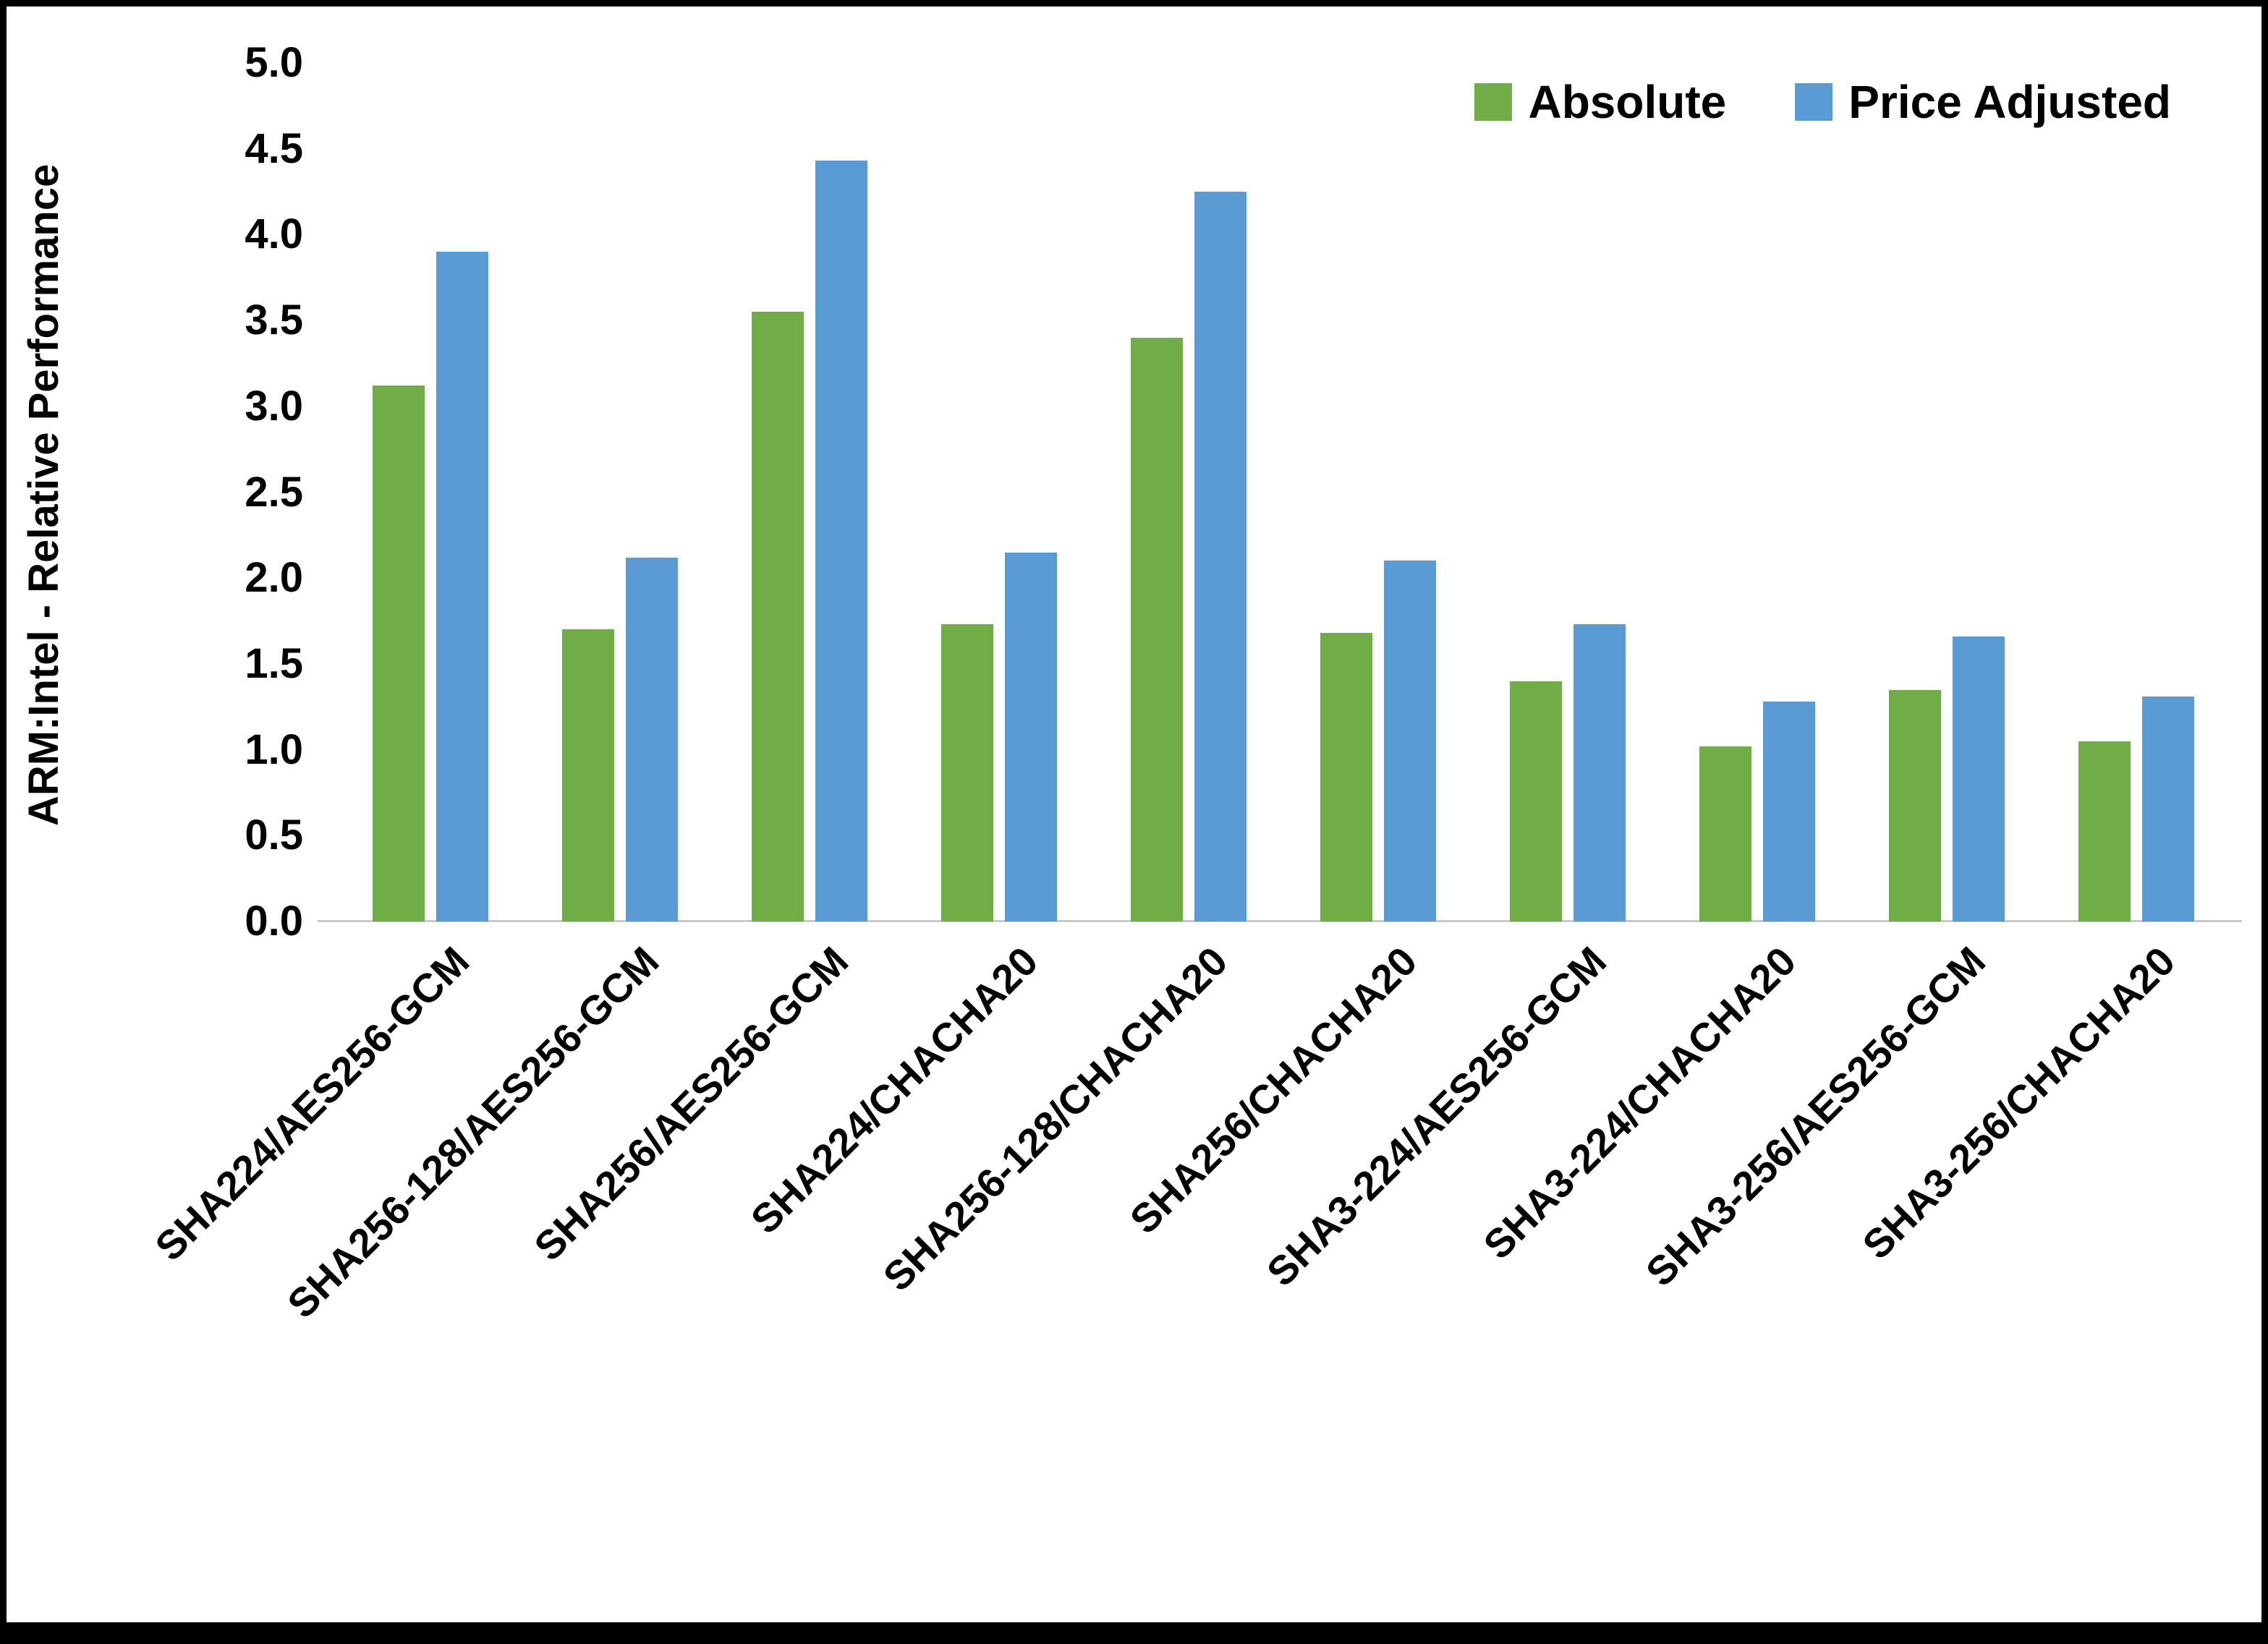 The height and width of the screenshot is (1644, 2268). I want to click on legend-label-absolute: Absolute, so click(1627, 102).